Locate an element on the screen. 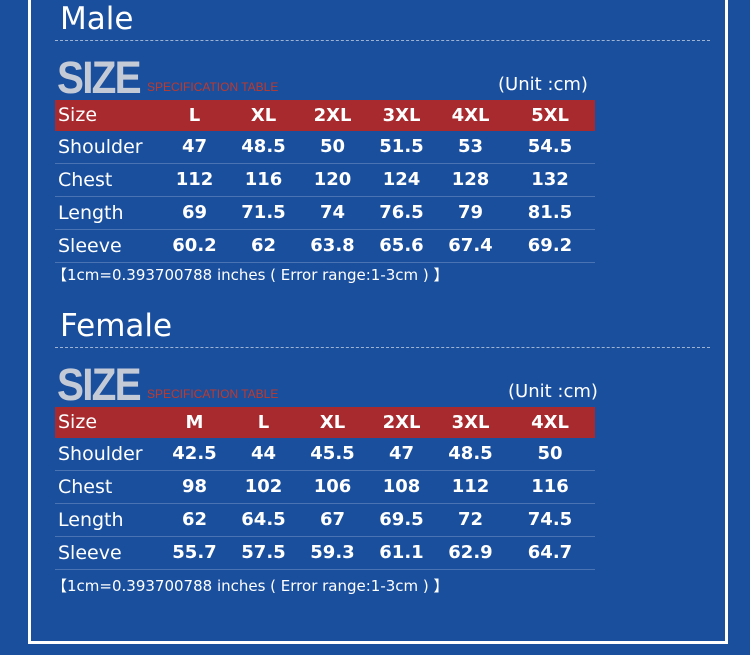  value-cell: 51.5 is located at coordinates (401, 146).